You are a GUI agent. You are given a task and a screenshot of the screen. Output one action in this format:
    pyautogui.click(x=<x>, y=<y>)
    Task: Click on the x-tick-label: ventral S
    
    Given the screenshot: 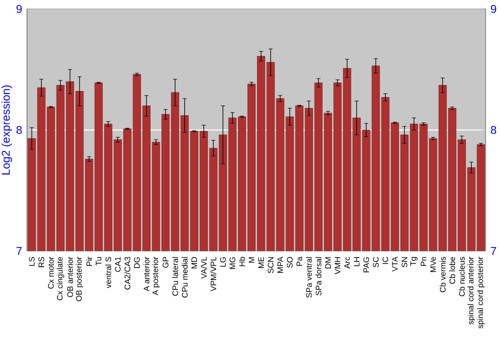 What is the action you would take?
    pyautogui.click(x=108, y=272)
    